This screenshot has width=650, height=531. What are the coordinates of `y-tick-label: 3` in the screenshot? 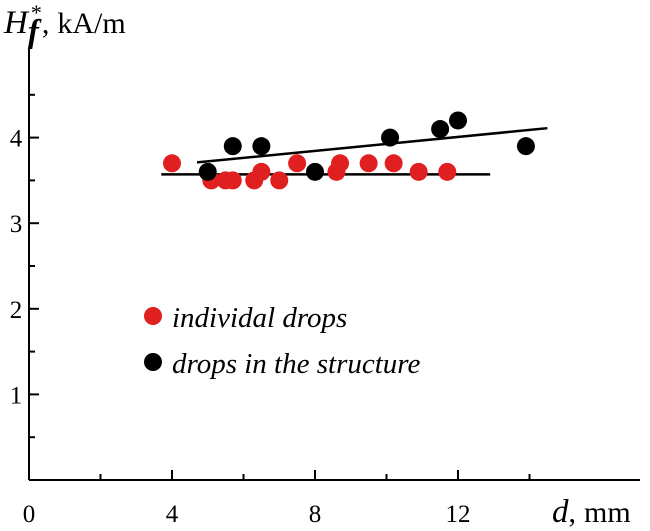 It's located at (16, 224).